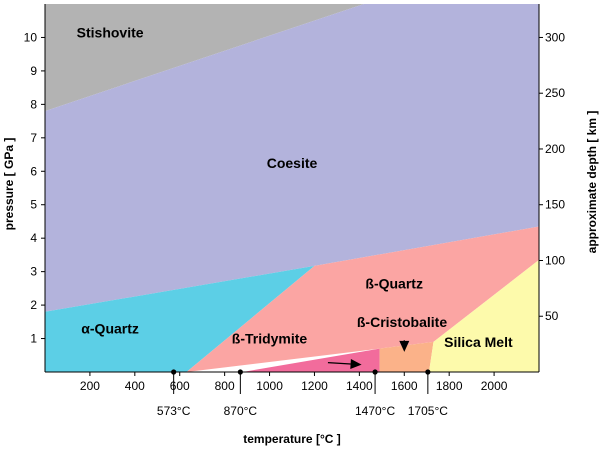 This screenshot has width=608, height=458. Describe the element at coordinates (180, 318) in the screenshot. I see `region-quartz` at that location.